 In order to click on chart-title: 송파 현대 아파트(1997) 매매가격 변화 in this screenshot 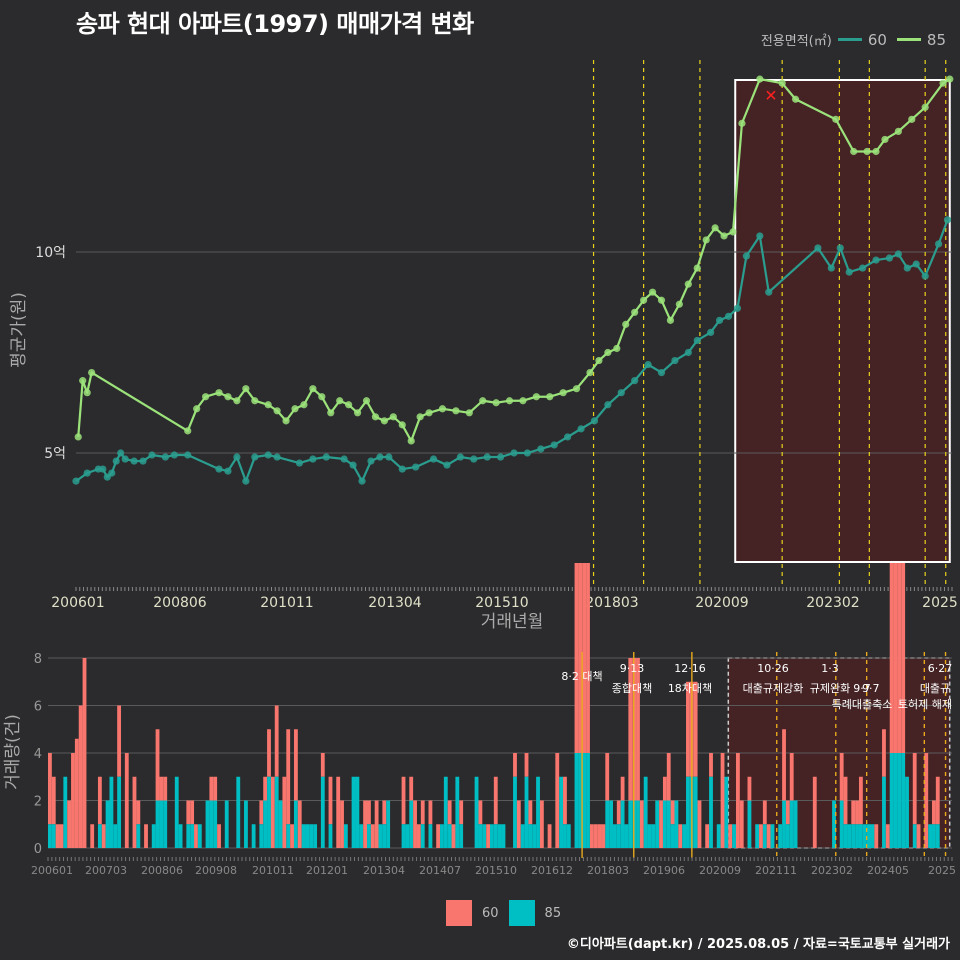, I will do `click(275, 24)`.